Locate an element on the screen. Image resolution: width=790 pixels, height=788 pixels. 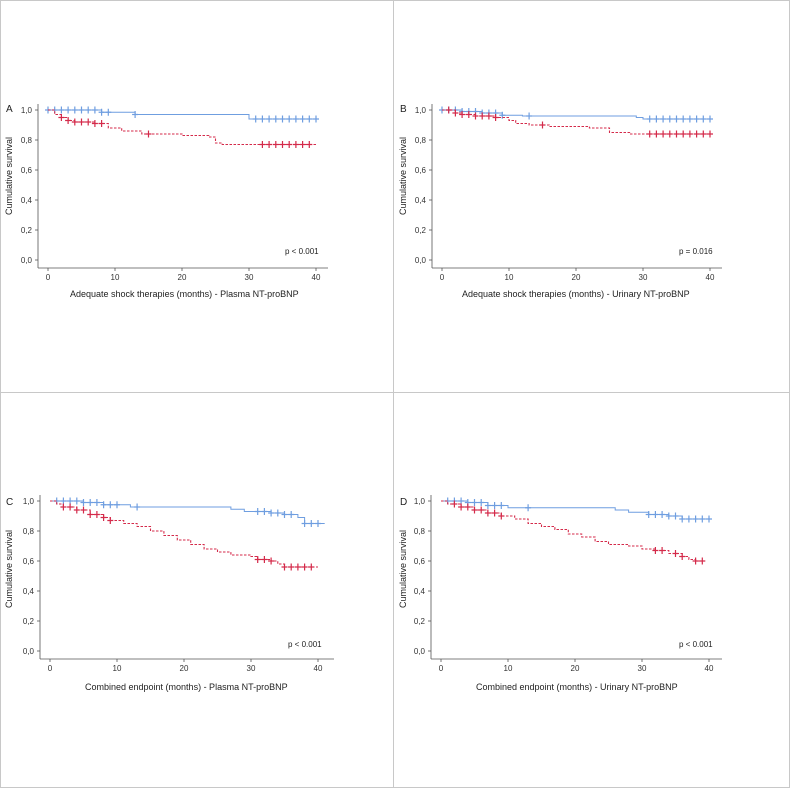
panel-divider-vertical is located at coordinates (393, 394).